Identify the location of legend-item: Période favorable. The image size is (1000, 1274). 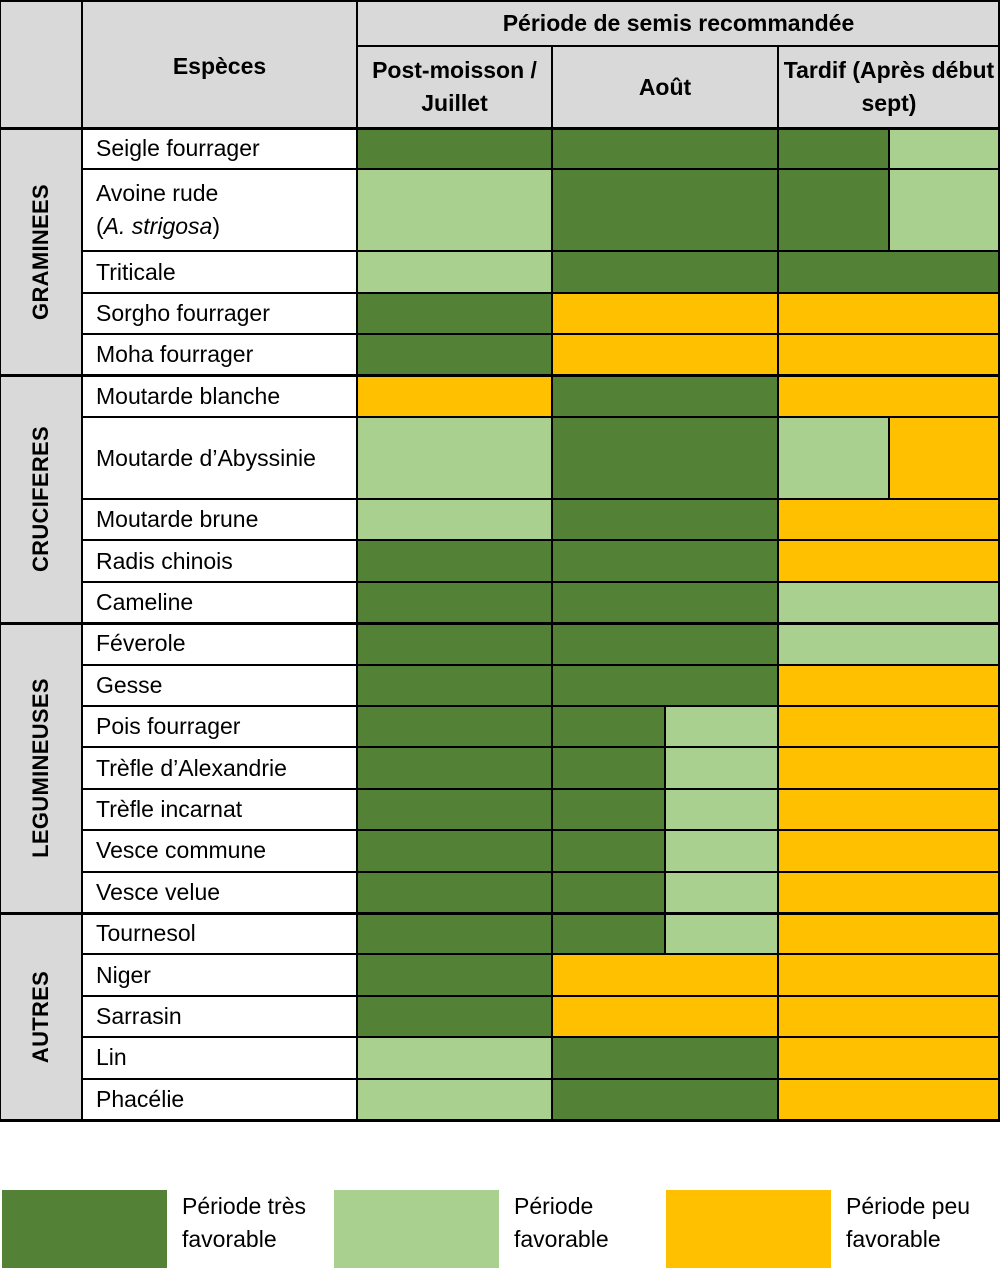
(500, 1230).